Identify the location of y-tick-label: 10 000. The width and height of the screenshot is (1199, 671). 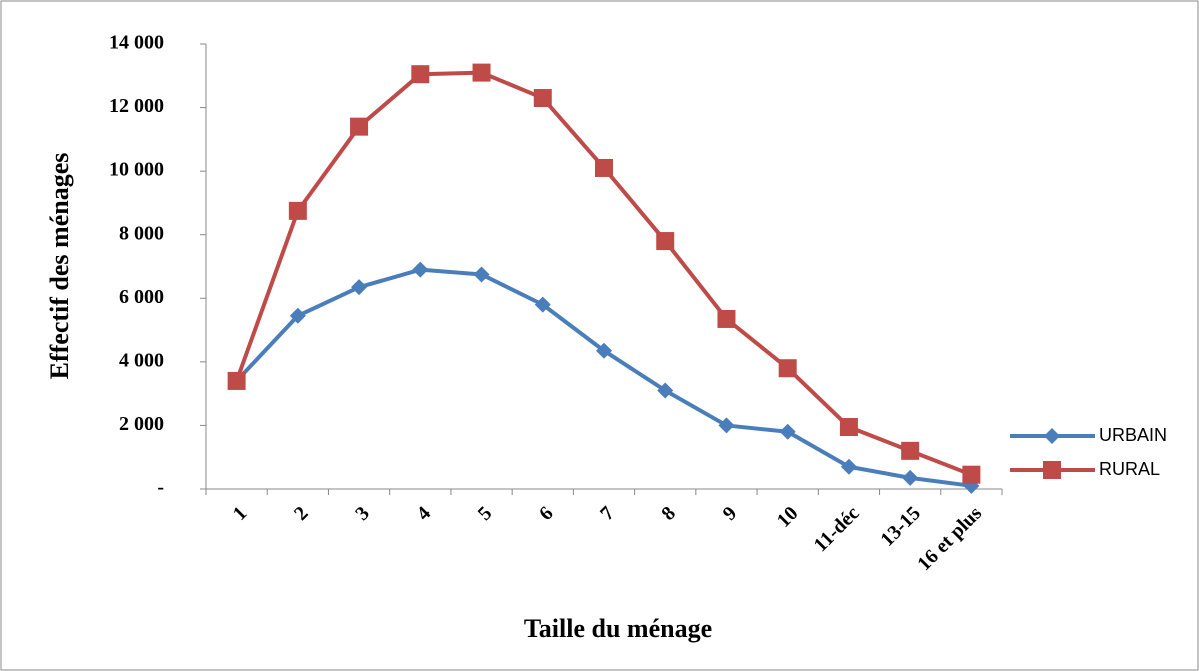
(136, 170).